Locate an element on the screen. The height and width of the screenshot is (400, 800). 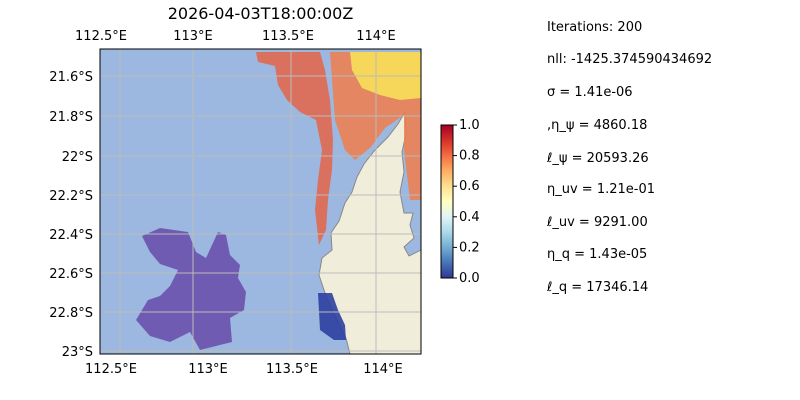
param-sigma: σ = 1.41e-06 is located at coordinates (590, 92).